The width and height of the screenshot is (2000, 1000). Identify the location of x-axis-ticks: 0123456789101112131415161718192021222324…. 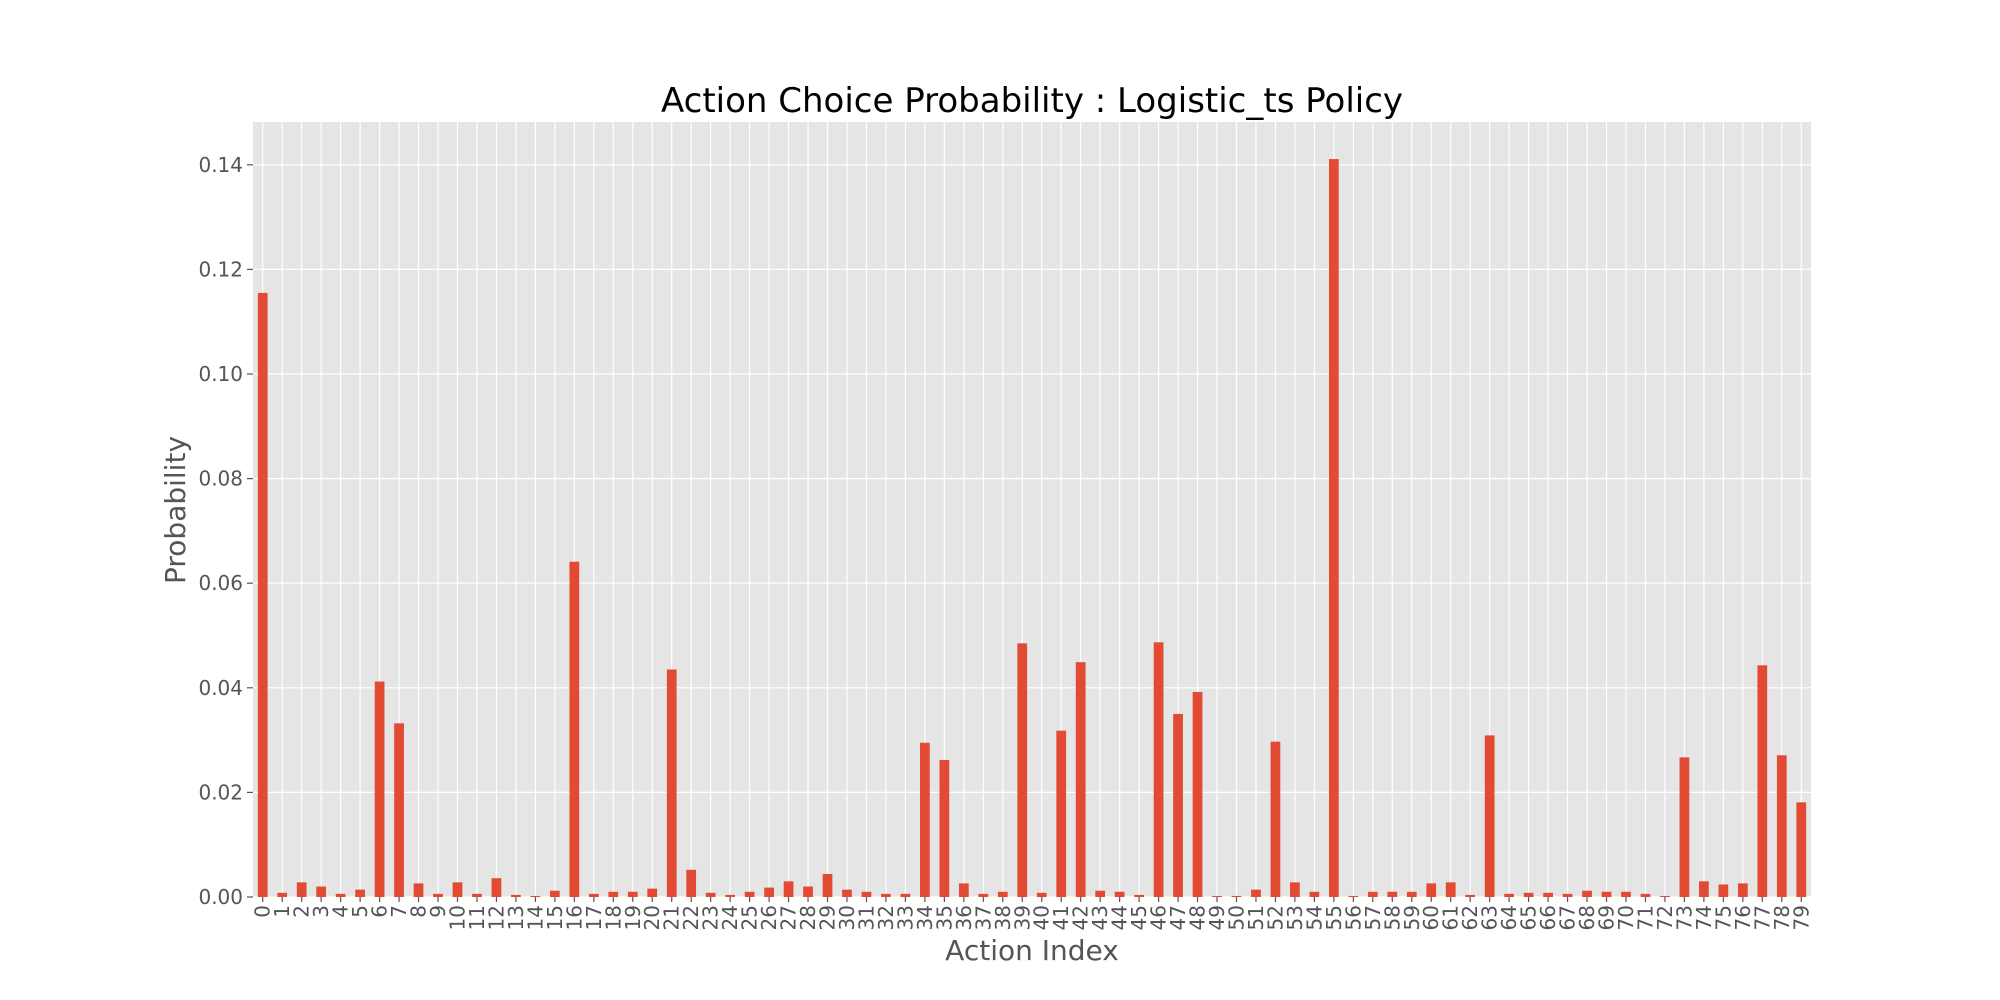
(1032, 913).